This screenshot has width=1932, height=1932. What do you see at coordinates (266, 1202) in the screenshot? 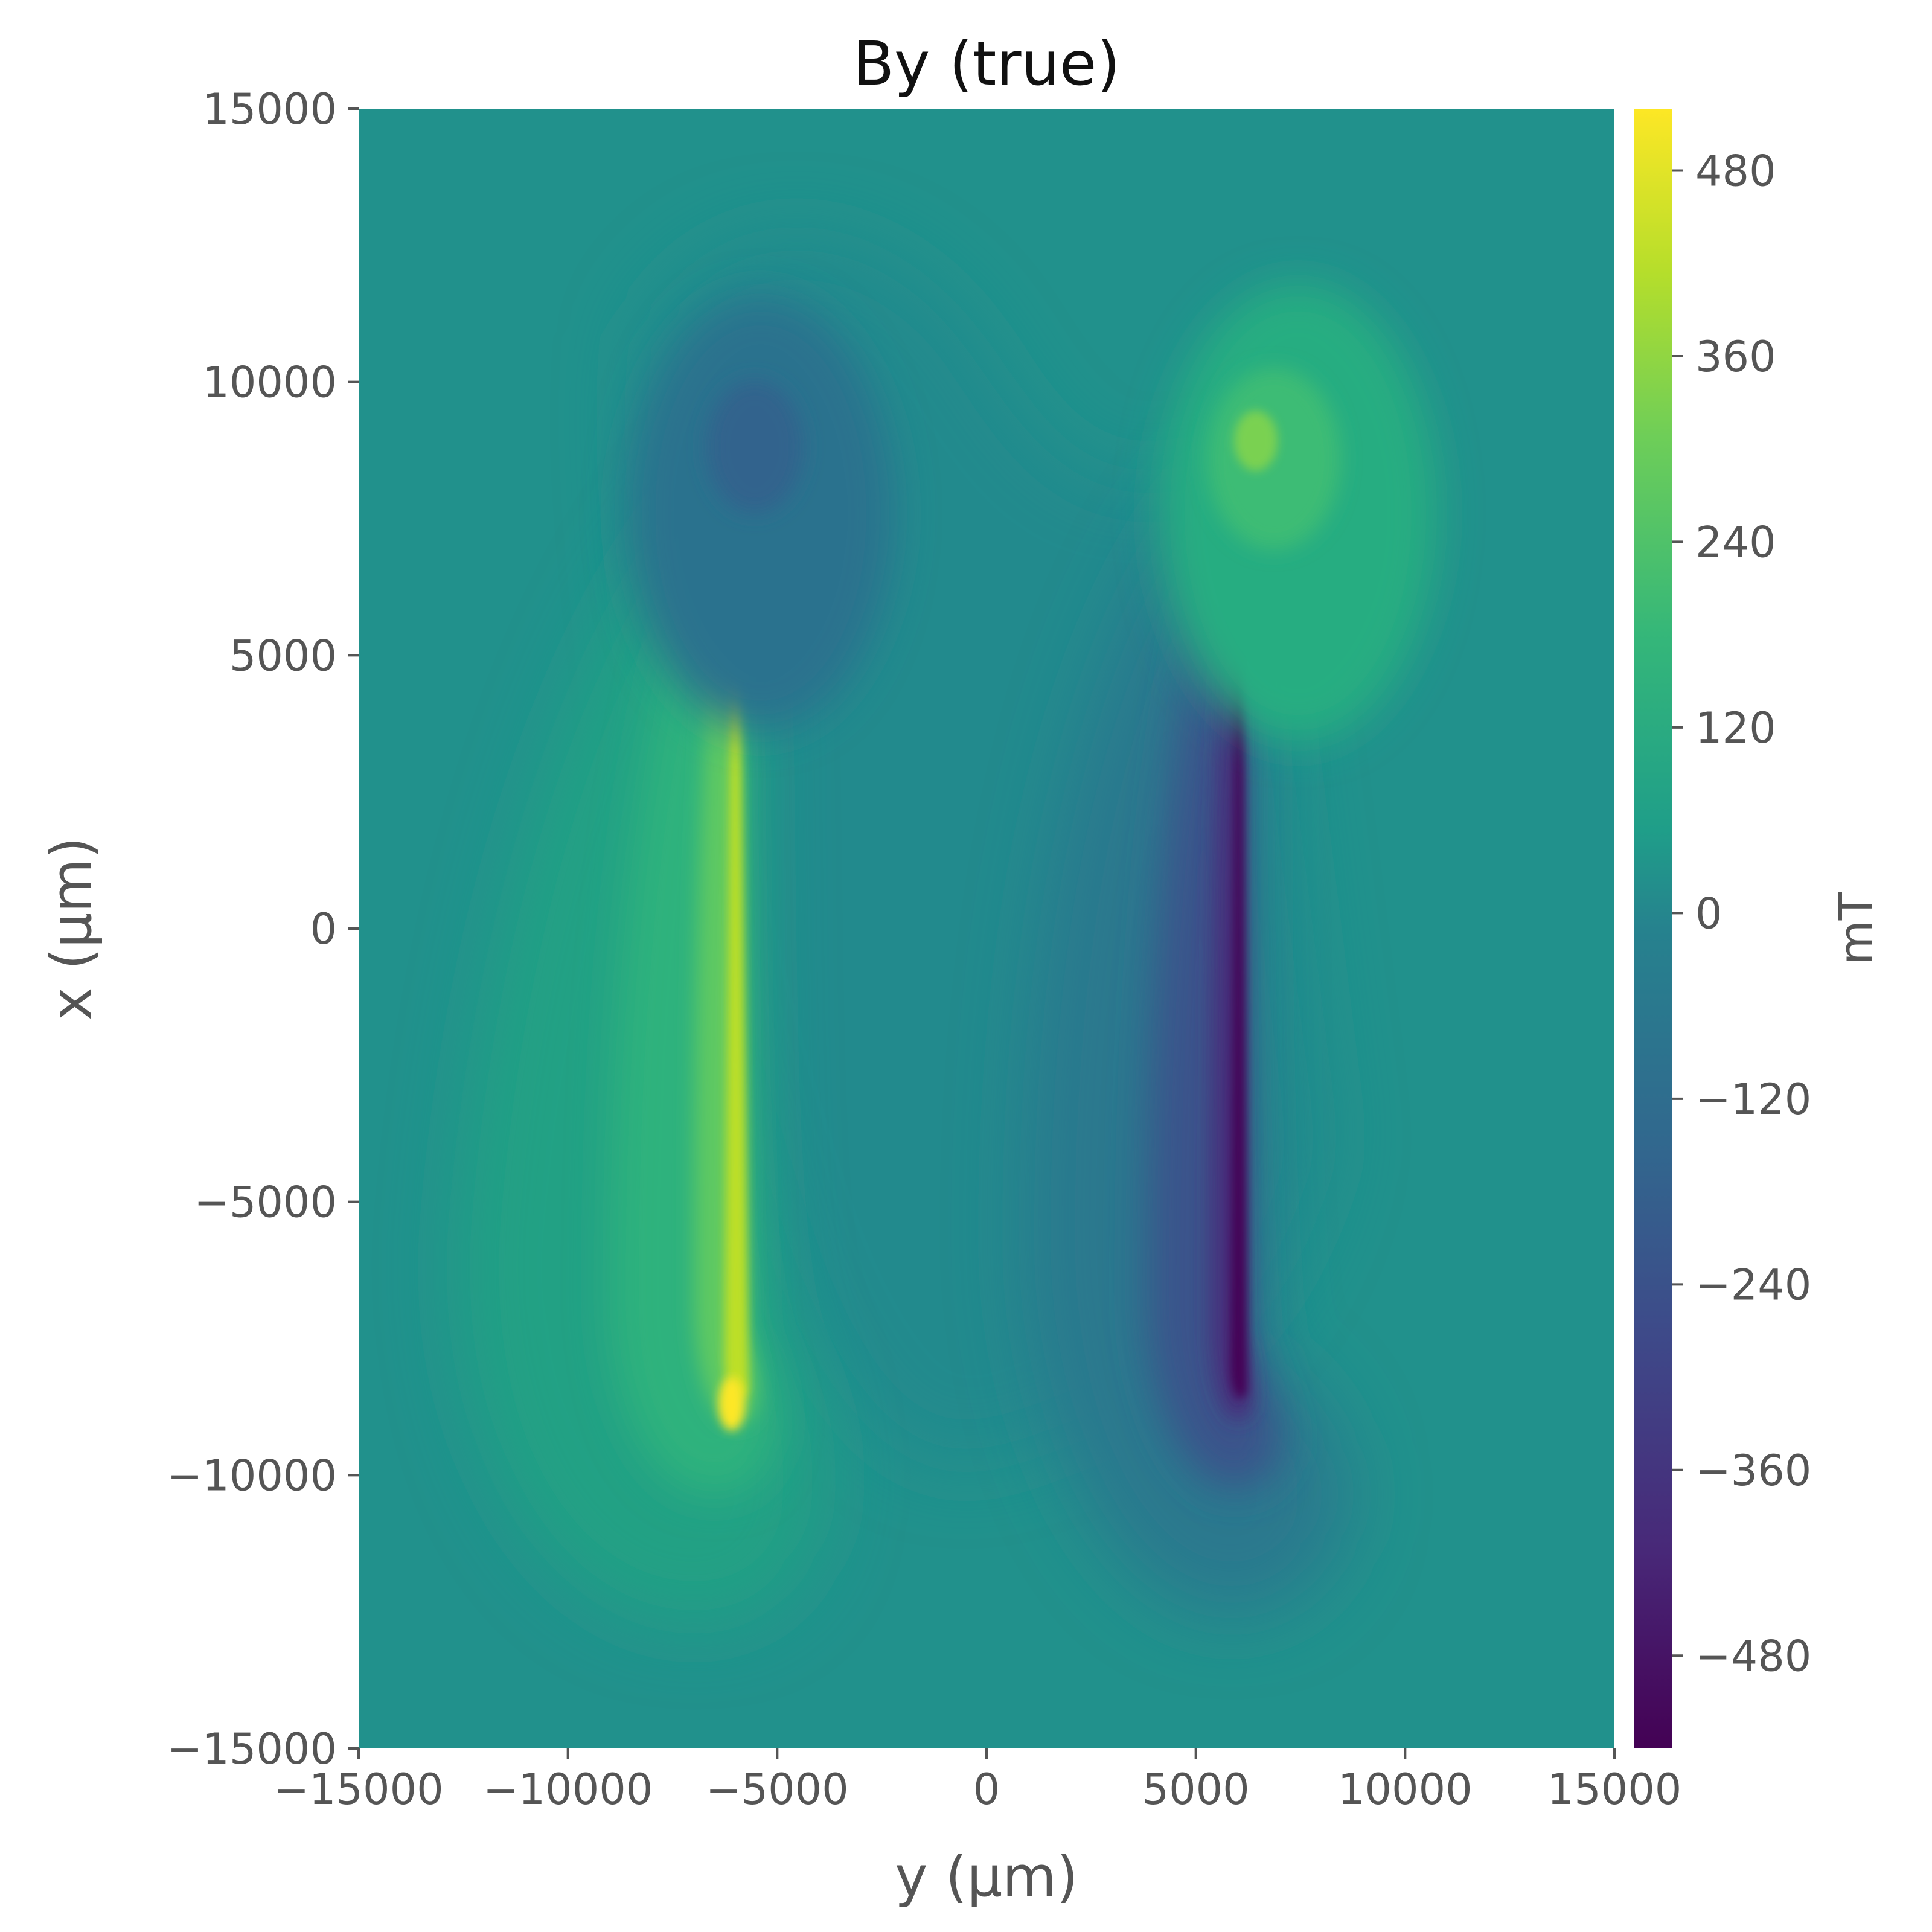
I see `y-tick-label: −5000` at bounding box center [266, 1202].